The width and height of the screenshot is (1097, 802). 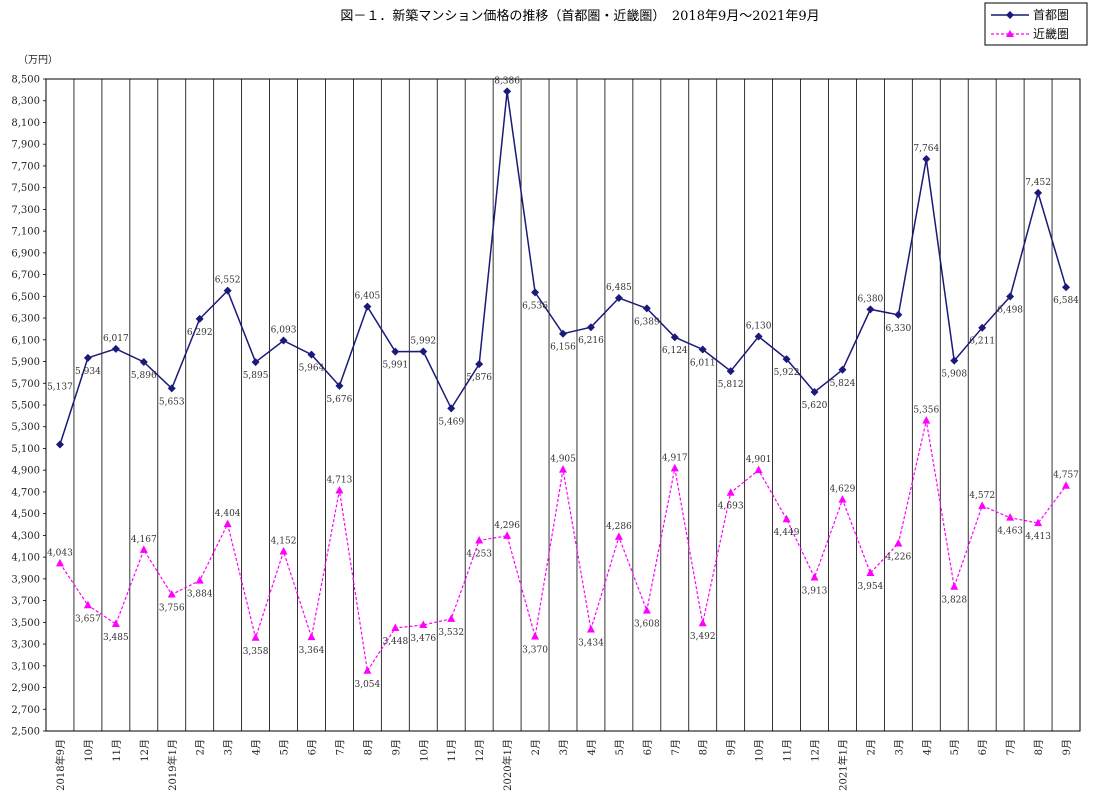 What do you see at coordinates (396, 747) in the screenshot?
I see `x-tick-label: 9月` at bounding box center [396, 747].